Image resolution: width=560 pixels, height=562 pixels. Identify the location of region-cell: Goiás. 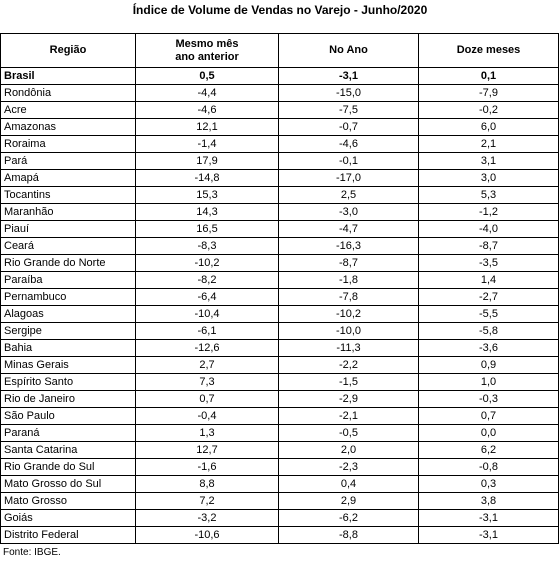
(68, 518).